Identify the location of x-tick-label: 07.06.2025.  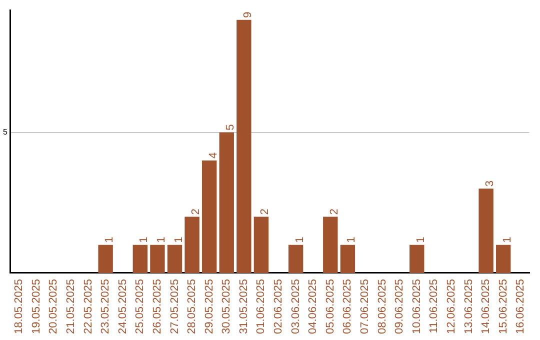
(365, 306).